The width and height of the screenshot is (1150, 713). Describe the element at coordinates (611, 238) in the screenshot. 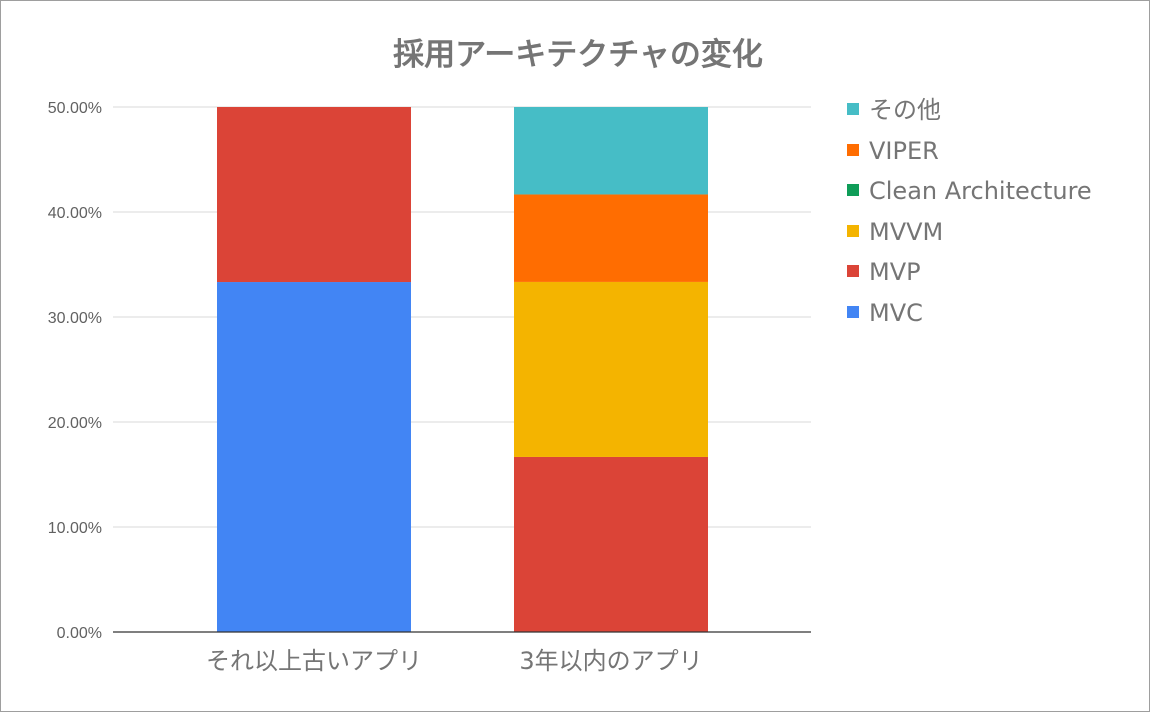

I see `bar-segment-viper` at that location.